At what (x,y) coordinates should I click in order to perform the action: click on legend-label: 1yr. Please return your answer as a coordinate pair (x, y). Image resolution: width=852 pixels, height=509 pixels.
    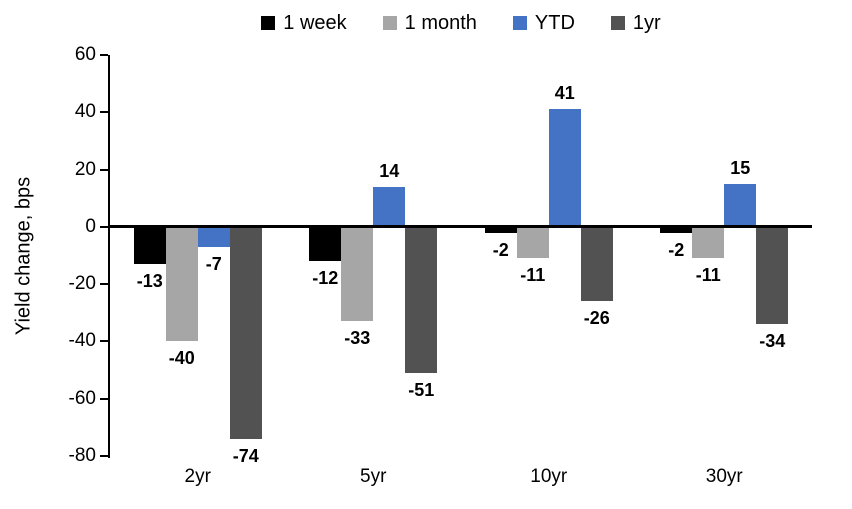
    Looking at the image, I should click on (646, 23).